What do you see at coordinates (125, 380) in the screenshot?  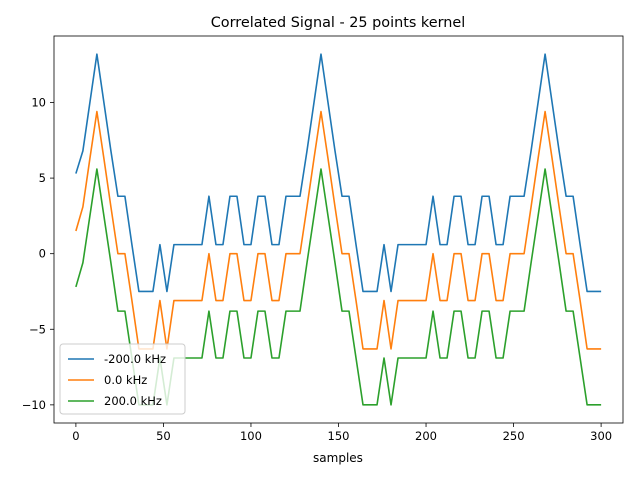 I see `legend-label-1: 0.0 kHz` at bounding box center [125, 380].